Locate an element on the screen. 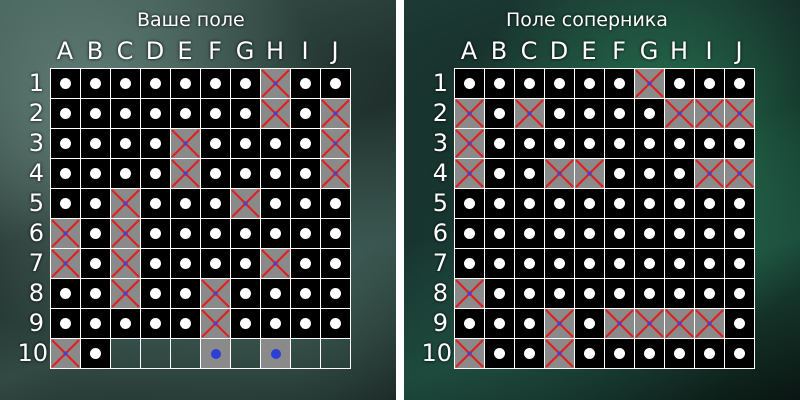 This screenshot has height=400, width=800. opponent-cell-j5 is located at coordinates (740, 204).